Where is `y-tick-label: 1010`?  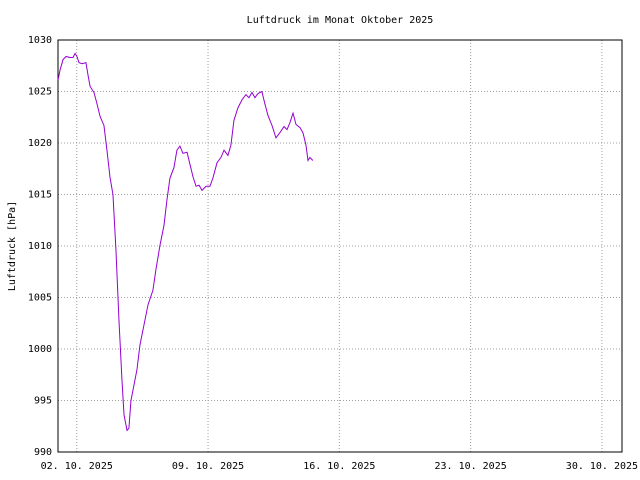
y-tick-label: 1010 is located at coordinates (40, 246).